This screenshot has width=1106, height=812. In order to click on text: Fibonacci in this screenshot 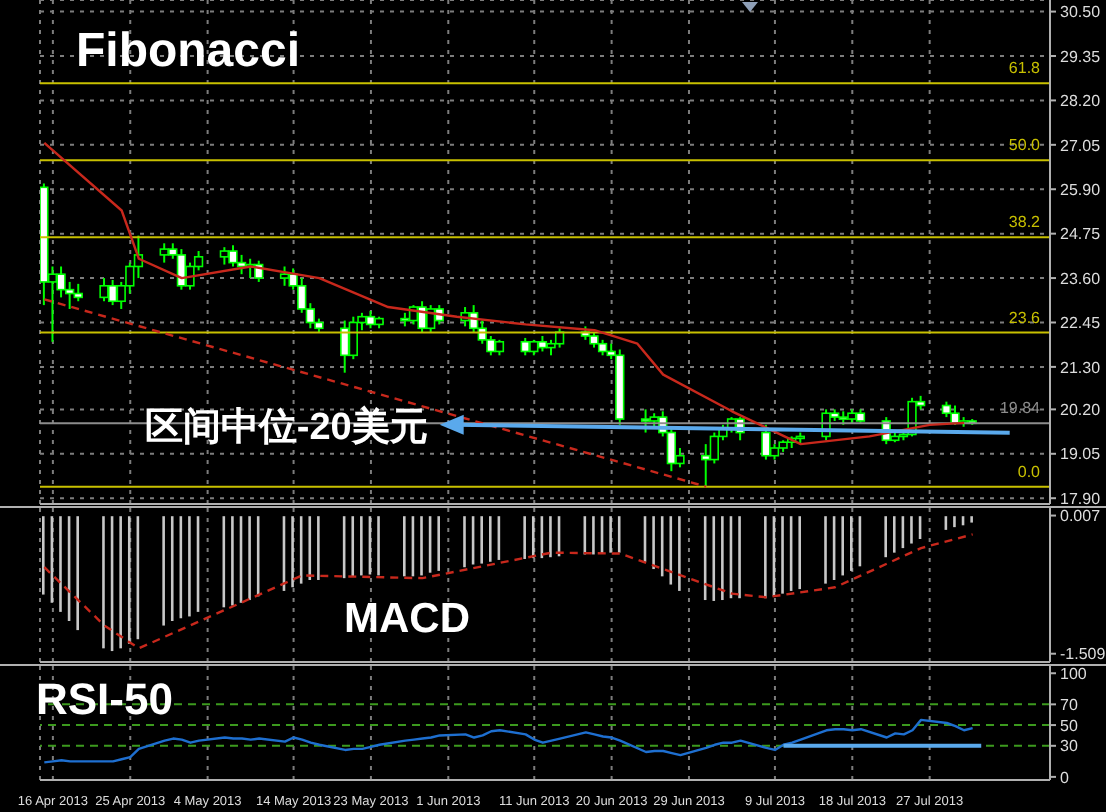, I will do `click(188, 52)`.